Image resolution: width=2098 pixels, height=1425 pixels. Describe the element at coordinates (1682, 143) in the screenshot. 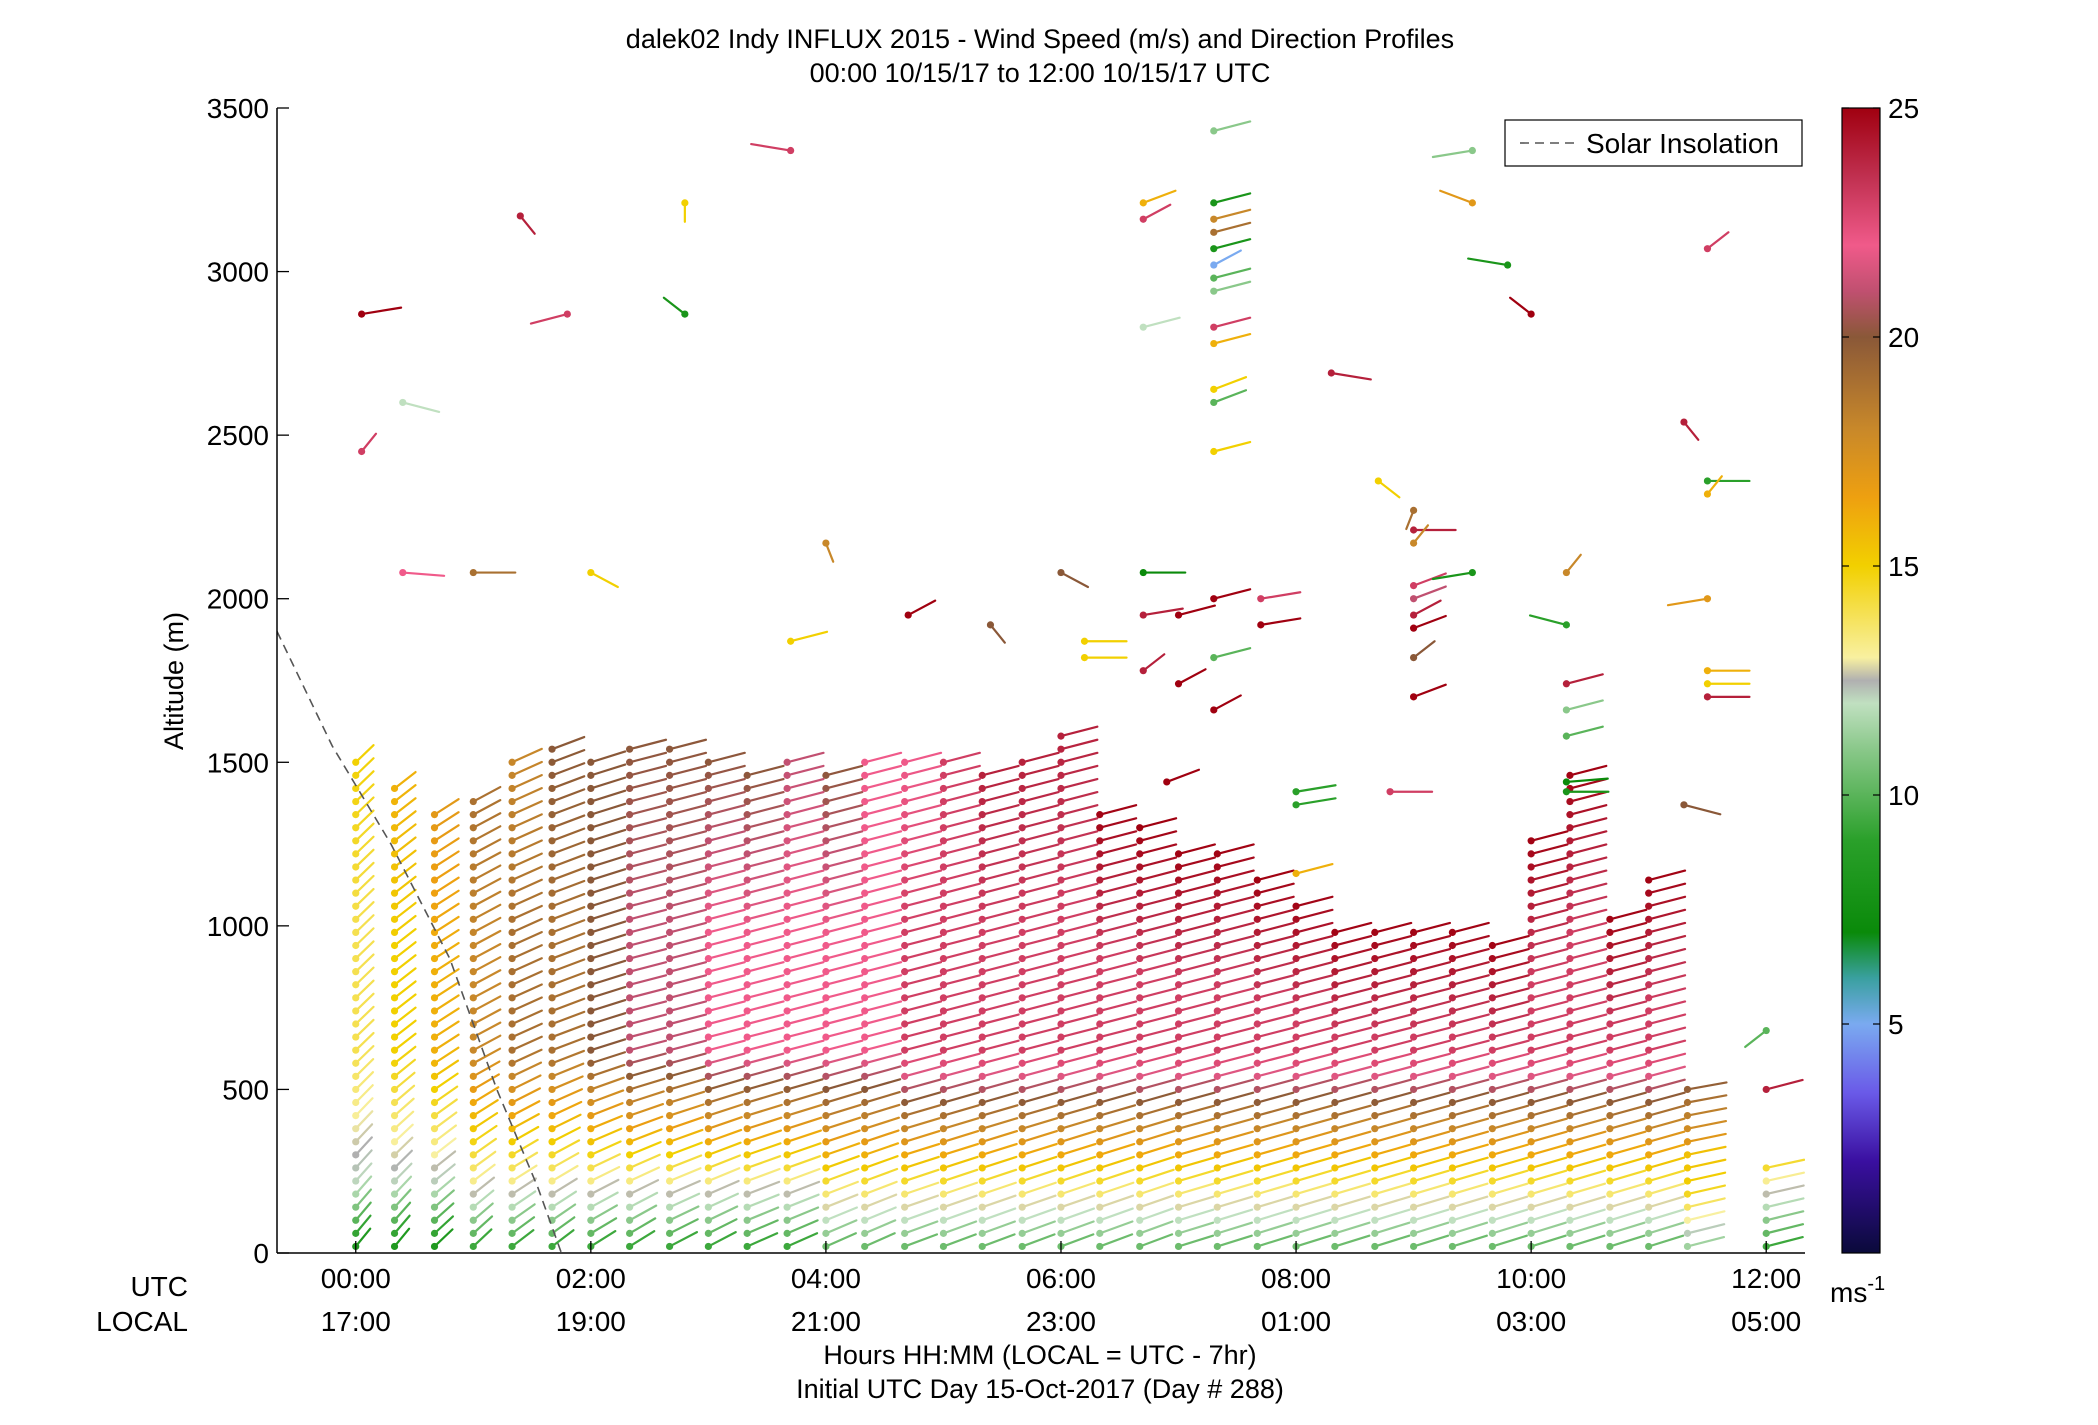

I see `legend-entry-solar: Solar Insolation` at that location.